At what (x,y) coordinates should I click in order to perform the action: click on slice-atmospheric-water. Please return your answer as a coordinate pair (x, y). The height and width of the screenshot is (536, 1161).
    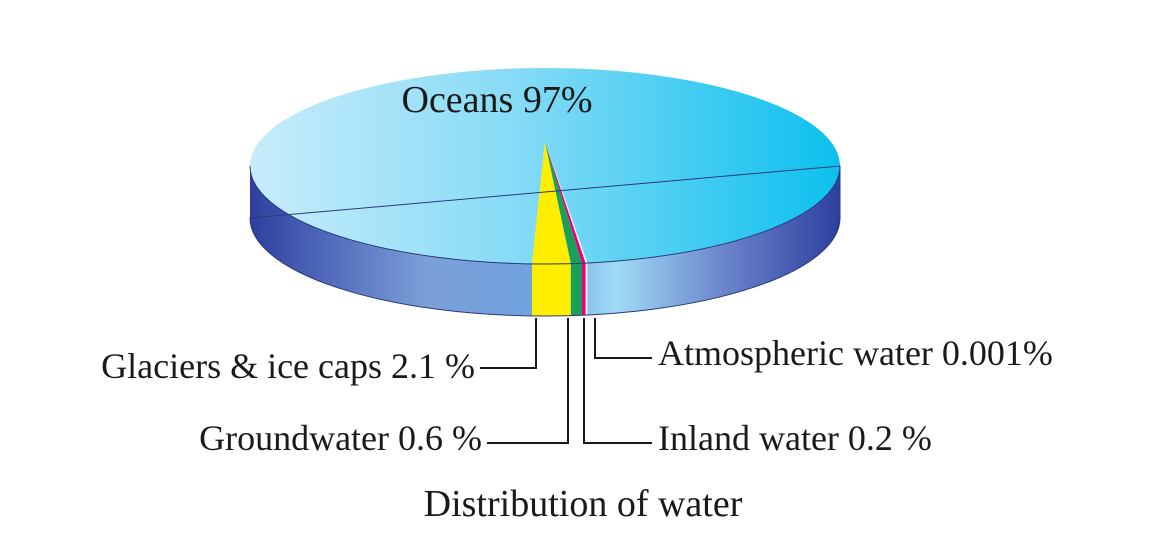
    Looking at the image, I should click on (566, 203).